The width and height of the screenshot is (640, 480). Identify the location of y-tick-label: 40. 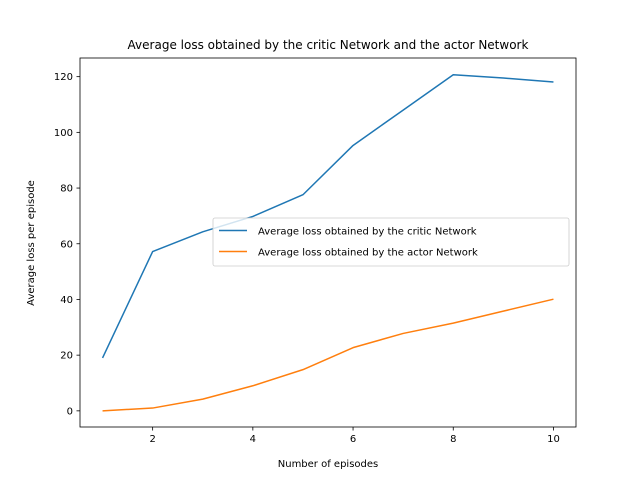
(66, 300).